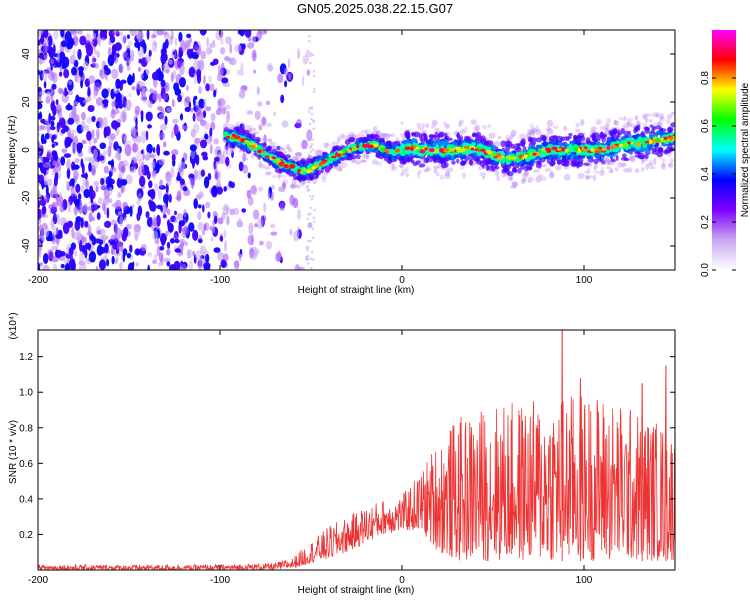  Describe the element at coordinates (13, 325) in the screenshot. I see `snr-y-multiplier: (x10⁴)` at that location.